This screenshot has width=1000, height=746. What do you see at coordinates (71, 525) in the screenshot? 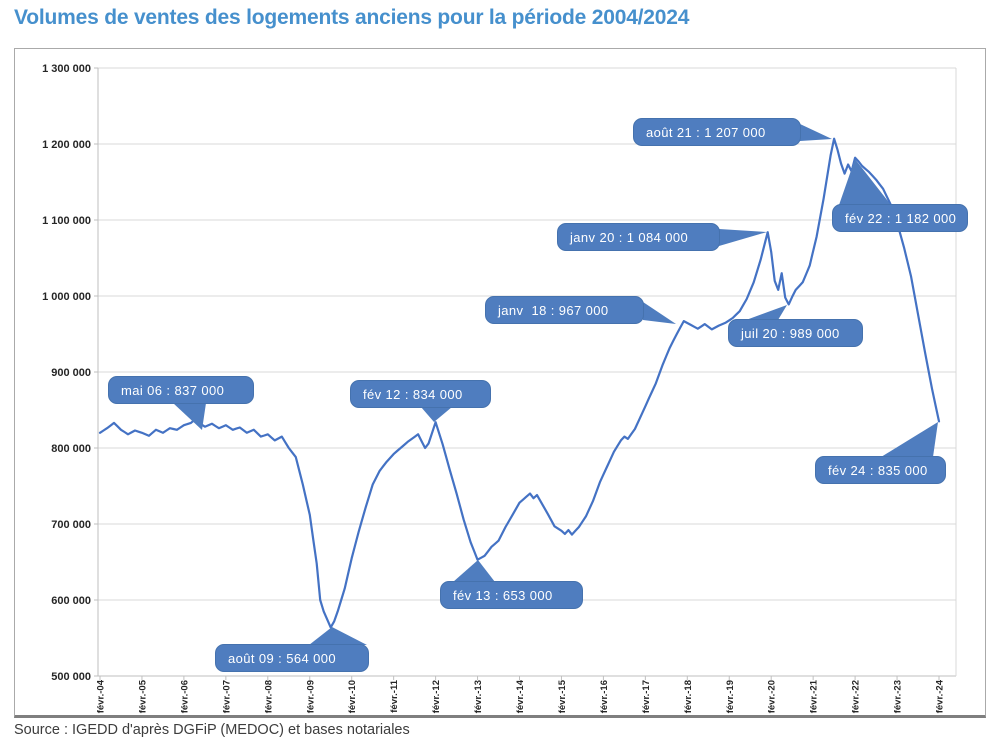
I see `svg-text: 700 000` at bounding box center [71, 525].